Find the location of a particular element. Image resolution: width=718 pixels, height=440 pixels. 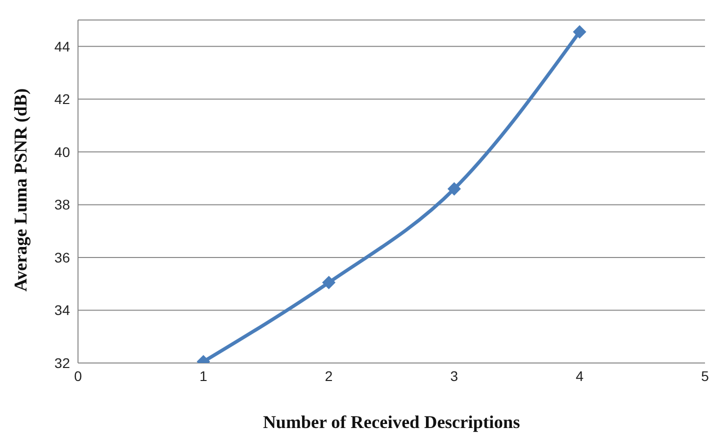

y-tick-label: 34 is located at coordinates (62, 310).